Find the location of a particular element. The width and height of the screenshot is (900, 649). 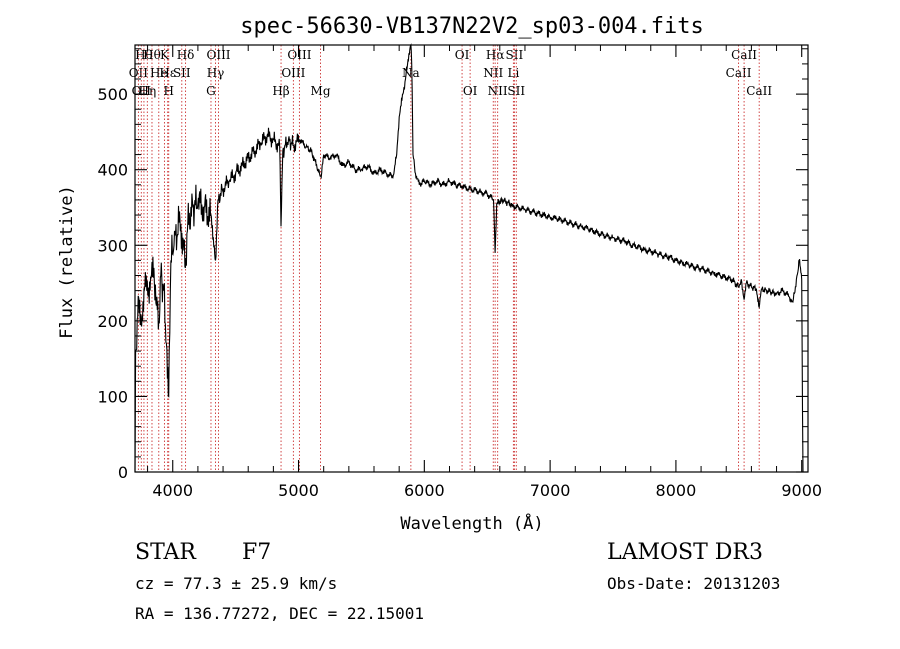

line-marker-label: Li is located at coordinates (513, 73).